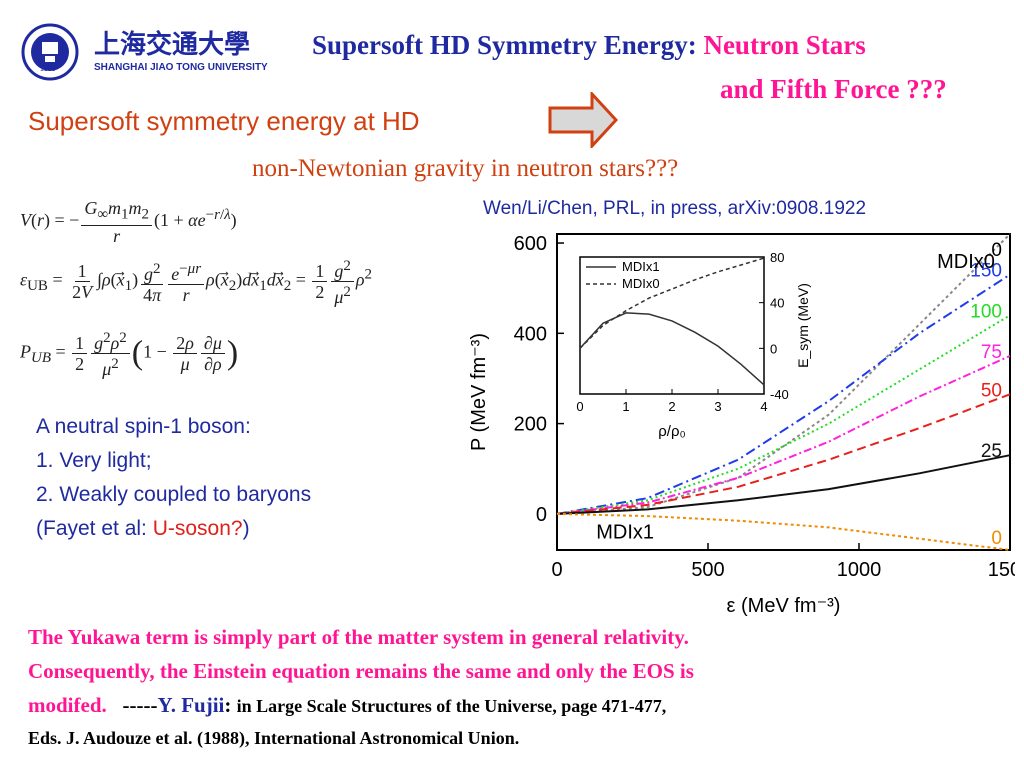  What do you see at coordinates (191, 705) in the screenshot?
I see `quote-author: Y. Fujii` at bounding box center [191, 705].